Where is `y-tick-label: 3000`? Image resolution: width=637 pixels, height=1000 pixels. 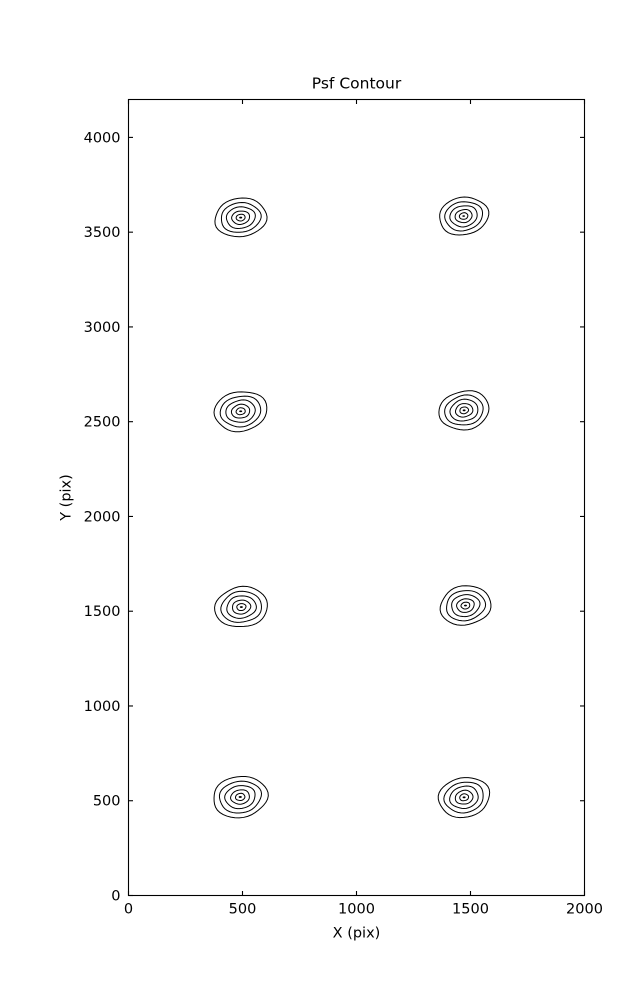 y-tick-label: 3000 is located at coordinates (102, 328).